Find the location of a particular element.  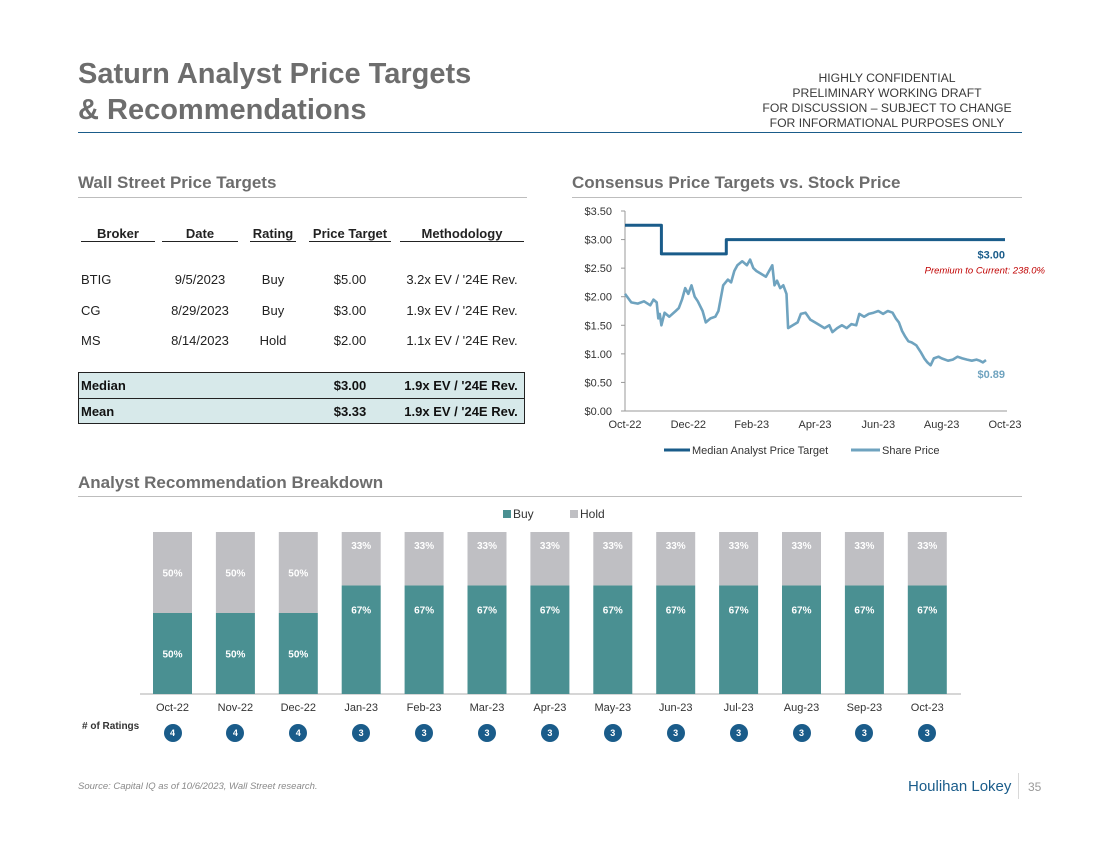

y-tick-label: $2.00 is located at coordinates (598, 298).